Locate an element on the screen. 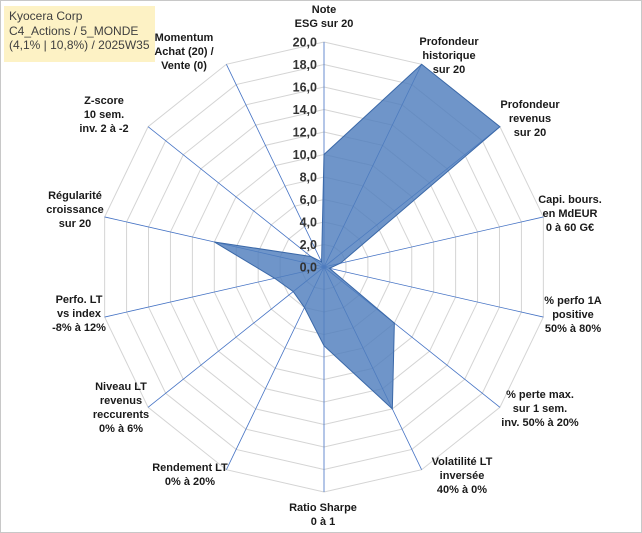 The image size is (642, 533). axis-label: Ratio Sharpe 0 à 1 is located at coordinates (323, 515).